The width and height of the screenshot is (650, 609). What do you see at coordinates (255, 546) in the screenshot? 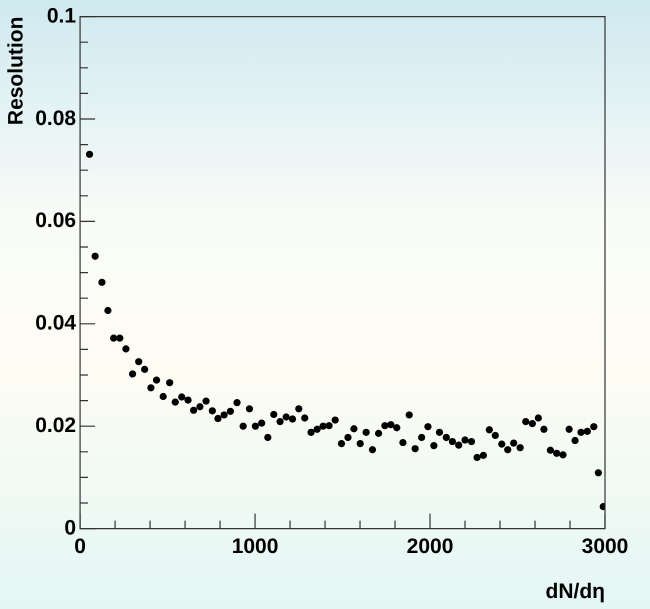
I see `x-tick-label: 1000` at bounding box center [255, 546].